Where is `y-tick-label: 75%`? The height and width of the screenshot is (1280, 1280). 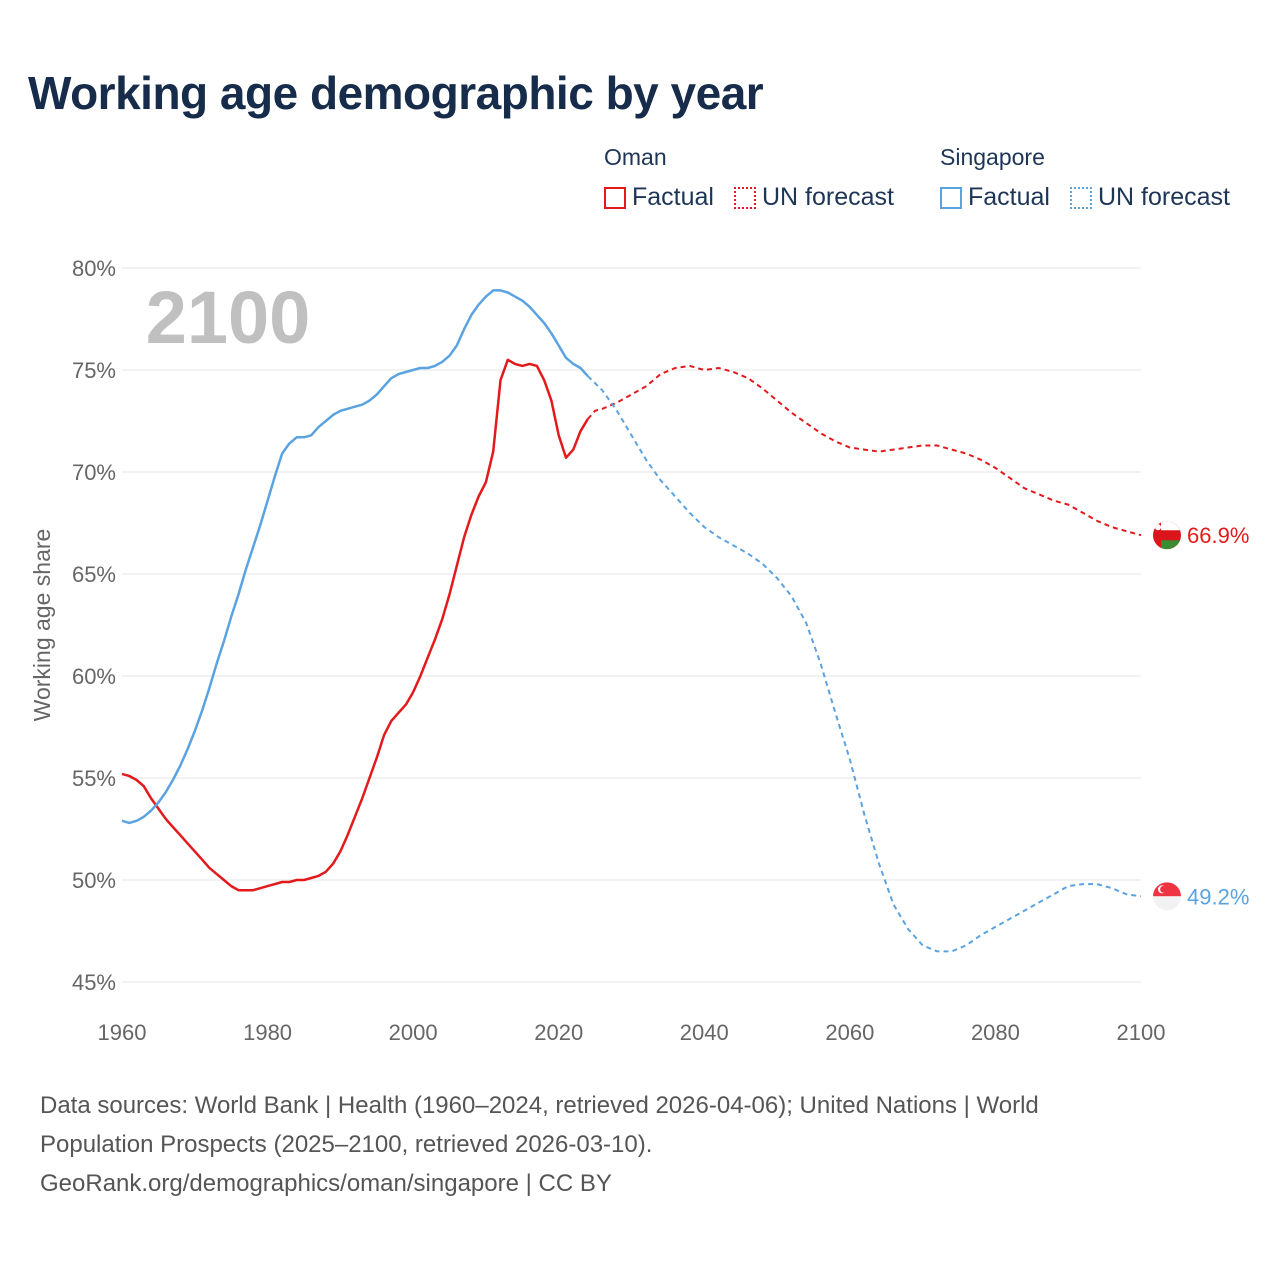
y-tick-label: 75% is located at coordinates (94, 370).